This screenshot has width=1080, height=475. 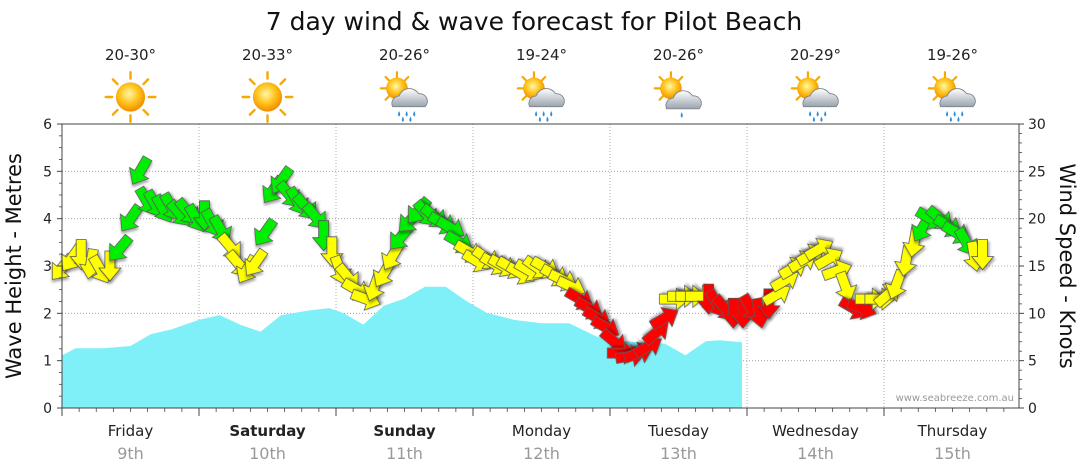 What do you see at coordinates (131, 431) in the screenshot?
I see `x-day-label: Friday` at bounding box center [131, 431].